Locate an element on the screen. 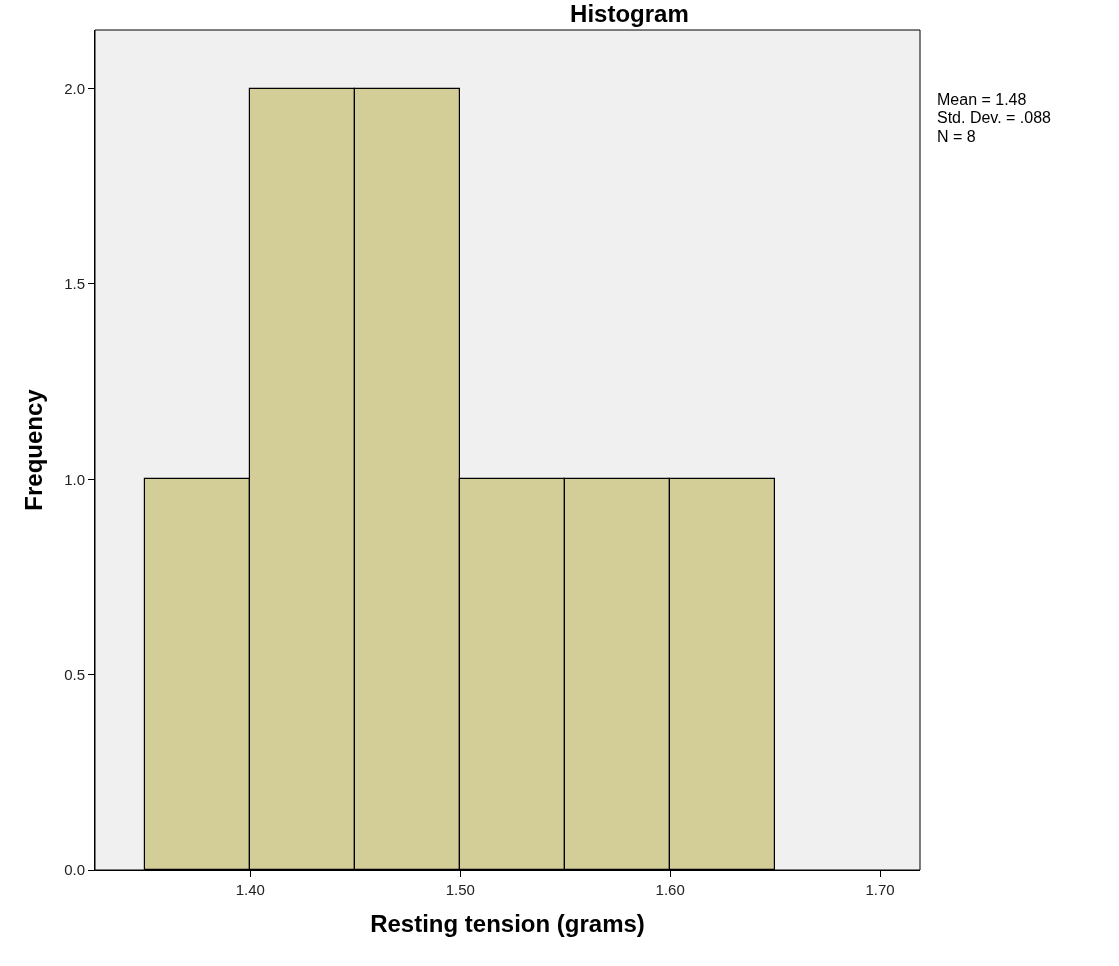 This screenshot has width=1119, height=966. y-tick-label: 1.5 is located at coordinates (74, 284).